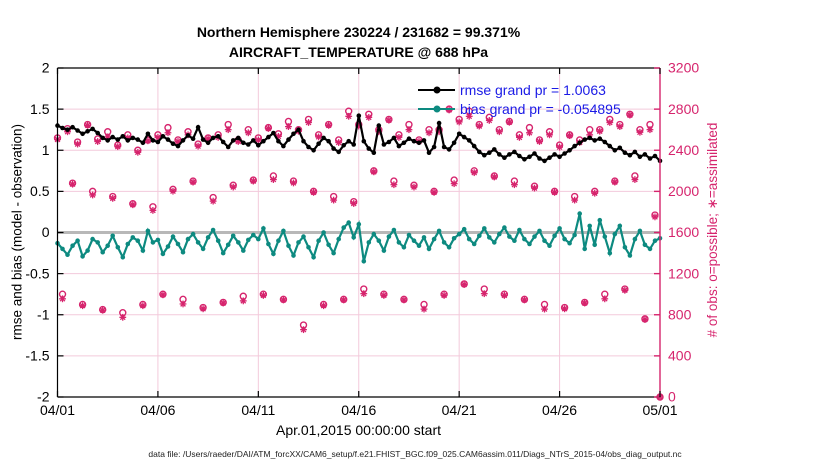  I want to click on svg-text: 04/26, so click(559, 410).